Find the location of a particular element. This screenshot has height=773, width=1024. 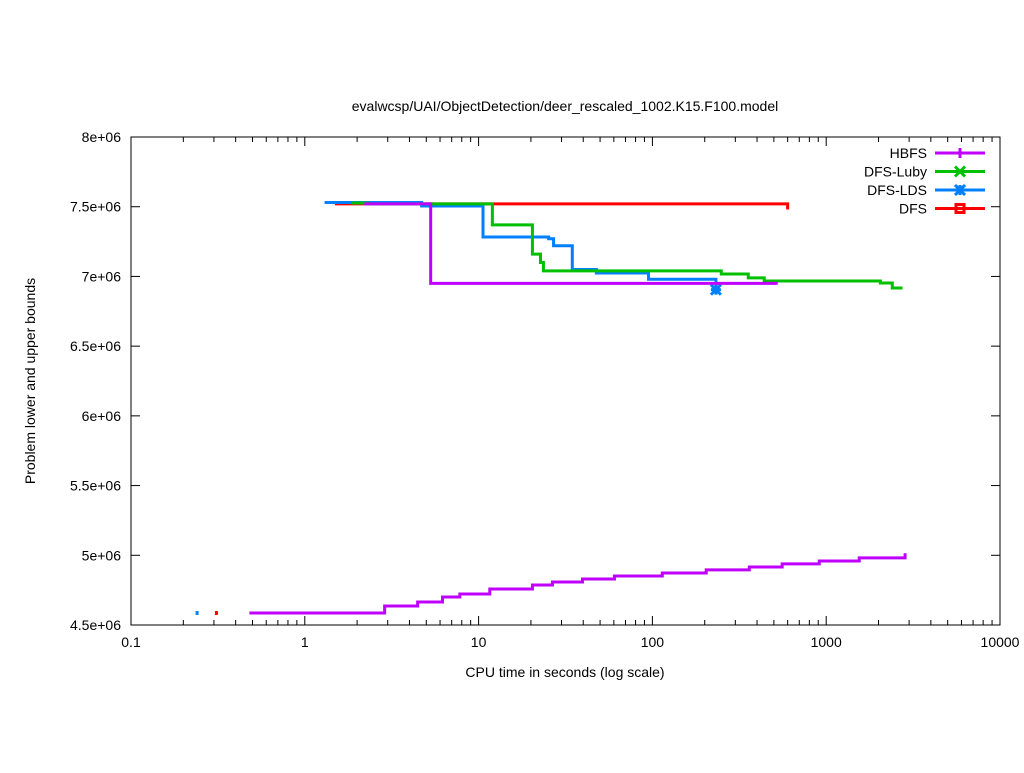

x-tick-label: 1000 is located at coordinates (826, 642).